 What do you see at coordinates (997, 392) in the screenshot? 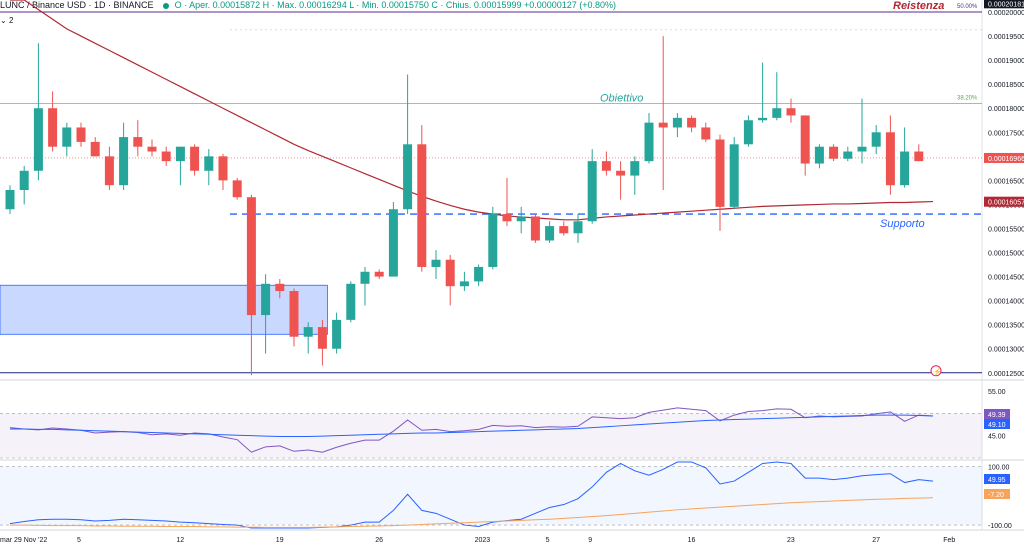
I see `rsi-tick-label: 55.00` at bounding box center [997, 392].